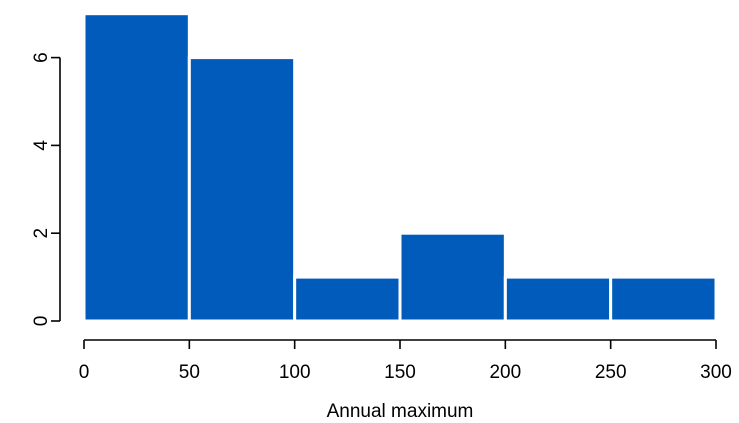 This screenshot has width=739, height=423. I want to click on x-tick-label-100: 100, so click(295, 372).